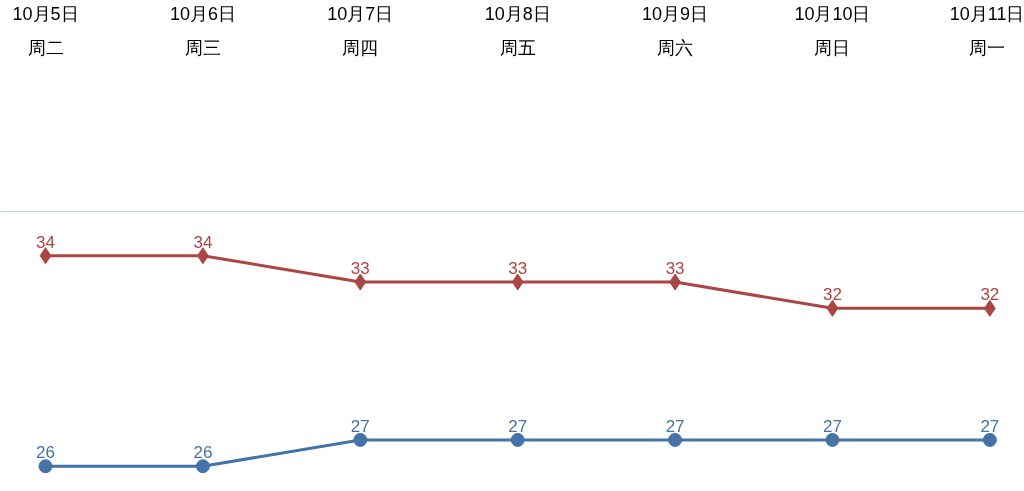 This screenshot has width=1024, height=491. Describe the element at coordinates (675, 30) in the screenshot. I see `x-tick-label: 10月9日周六` at that location.